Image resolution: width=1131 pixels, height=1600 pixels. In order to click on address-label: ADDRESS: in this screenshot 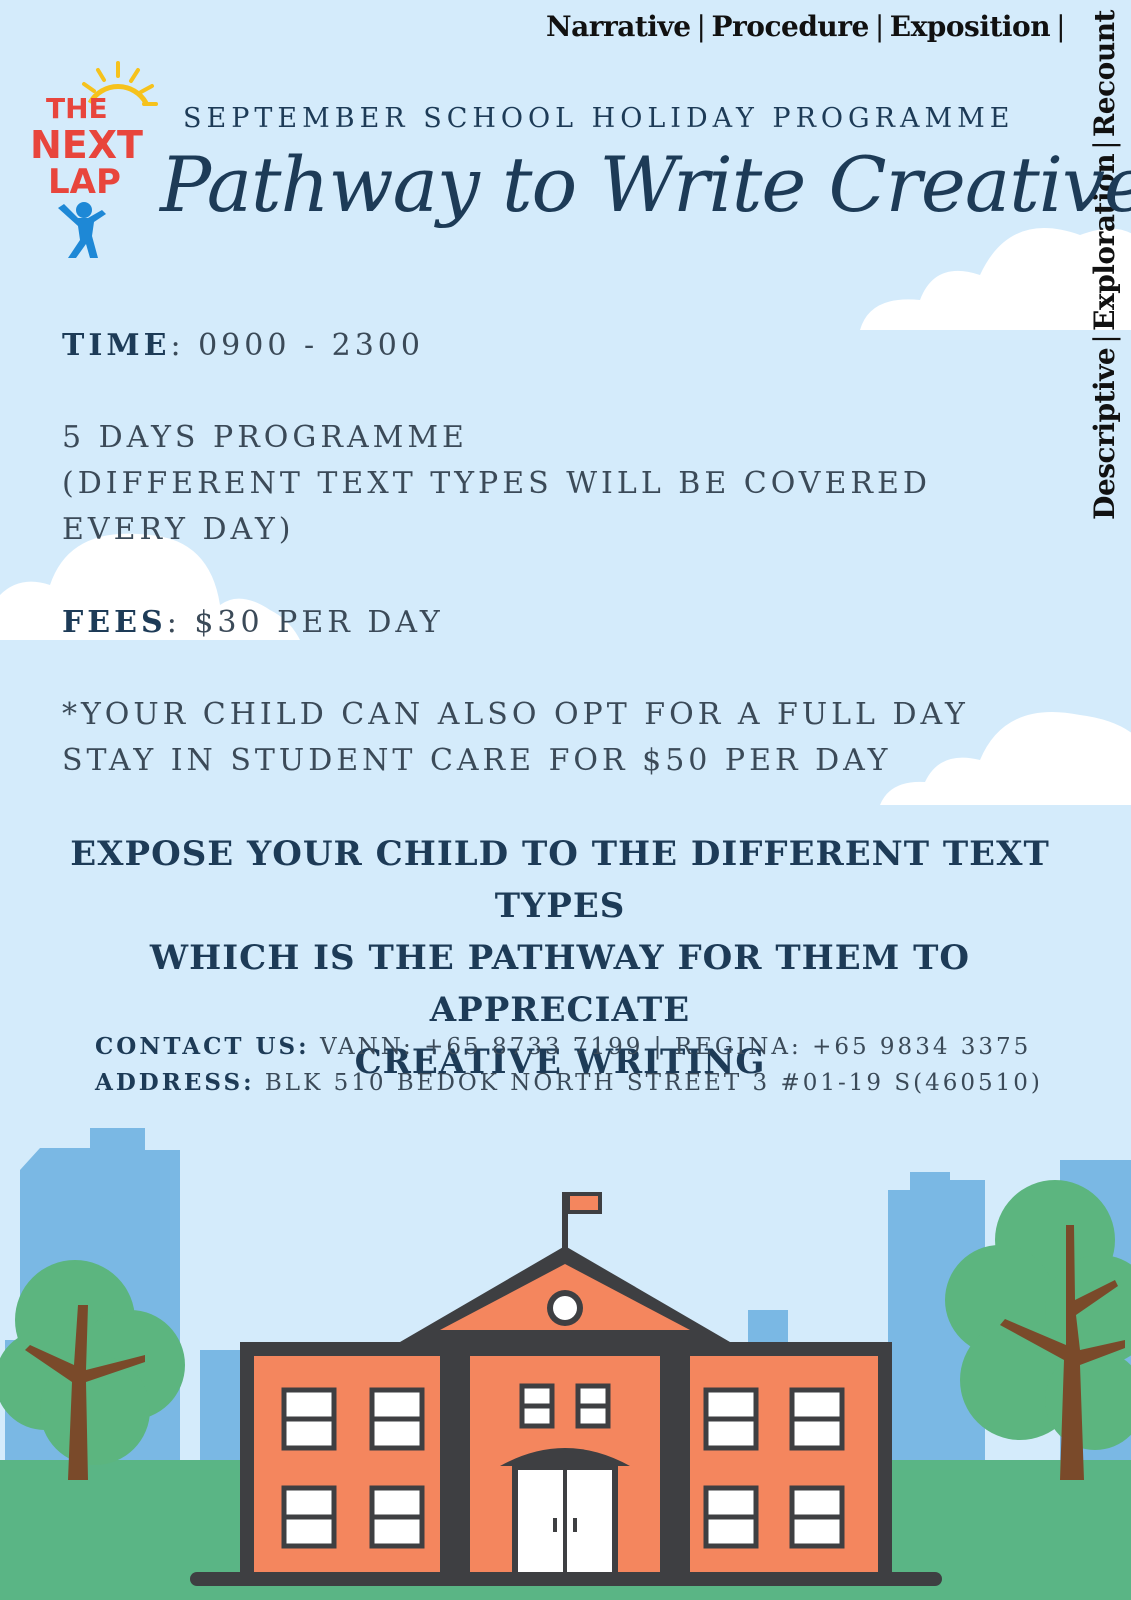, I will do `click(175, 1082)`.